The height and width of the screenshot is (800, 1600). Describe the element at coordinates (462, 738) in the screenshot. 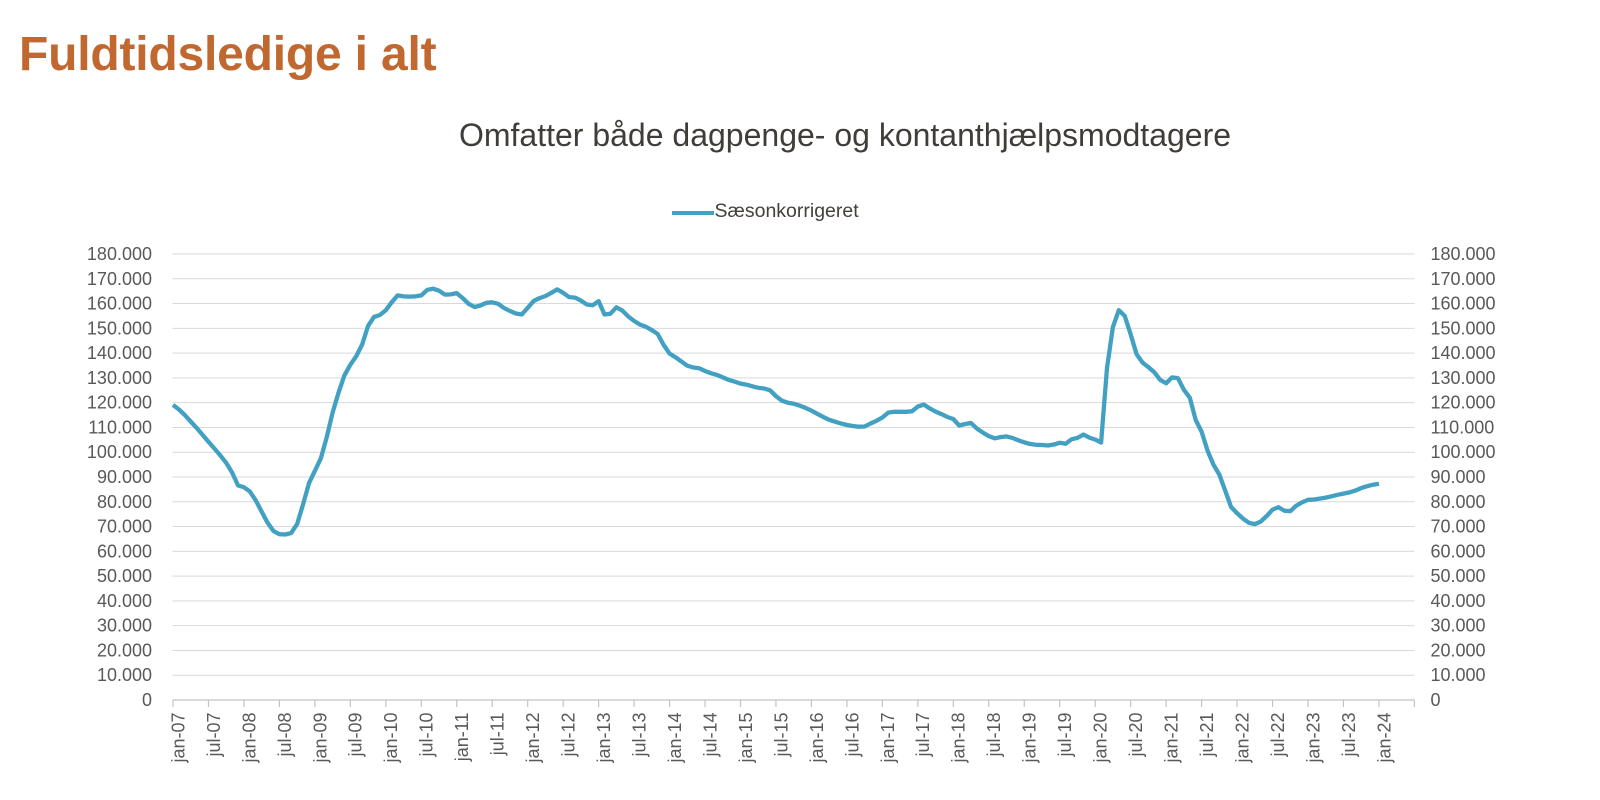

I see `svg-text: jan-11` at that location.